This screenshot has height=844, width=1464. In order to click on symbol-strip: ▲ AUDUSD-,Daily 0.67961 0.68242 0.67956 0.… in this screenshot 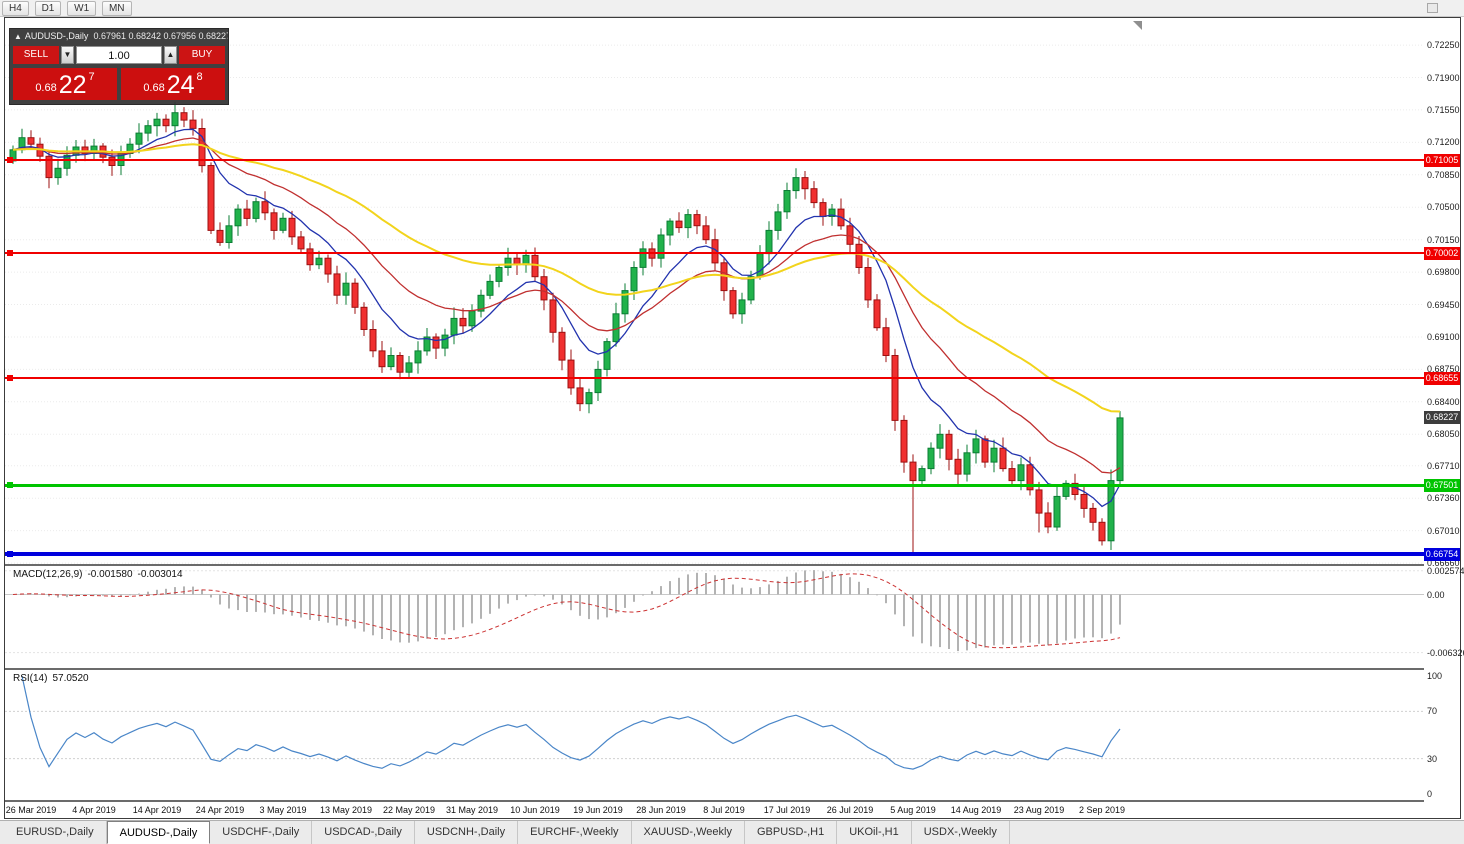, I will do `click(119, 36)`.